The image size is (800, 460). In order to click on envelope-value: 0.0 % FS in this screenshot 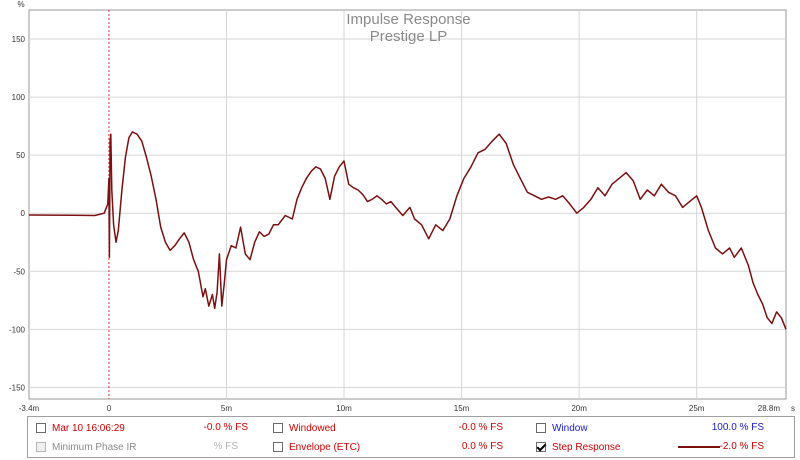, I will do `click(482, 446)`.